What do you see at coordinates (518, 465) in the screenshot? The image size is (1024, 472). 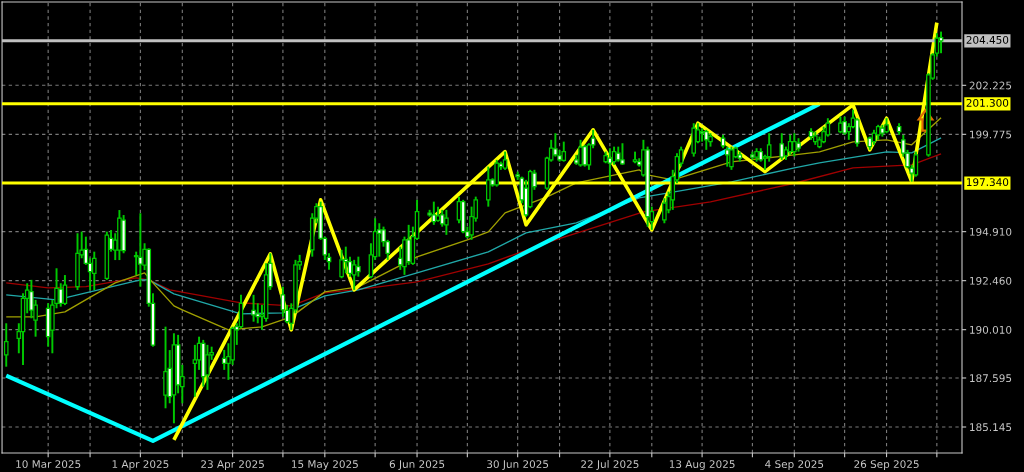 I see `x-tick-label: 30 Jun 2025` at bounding box center [518, 465].